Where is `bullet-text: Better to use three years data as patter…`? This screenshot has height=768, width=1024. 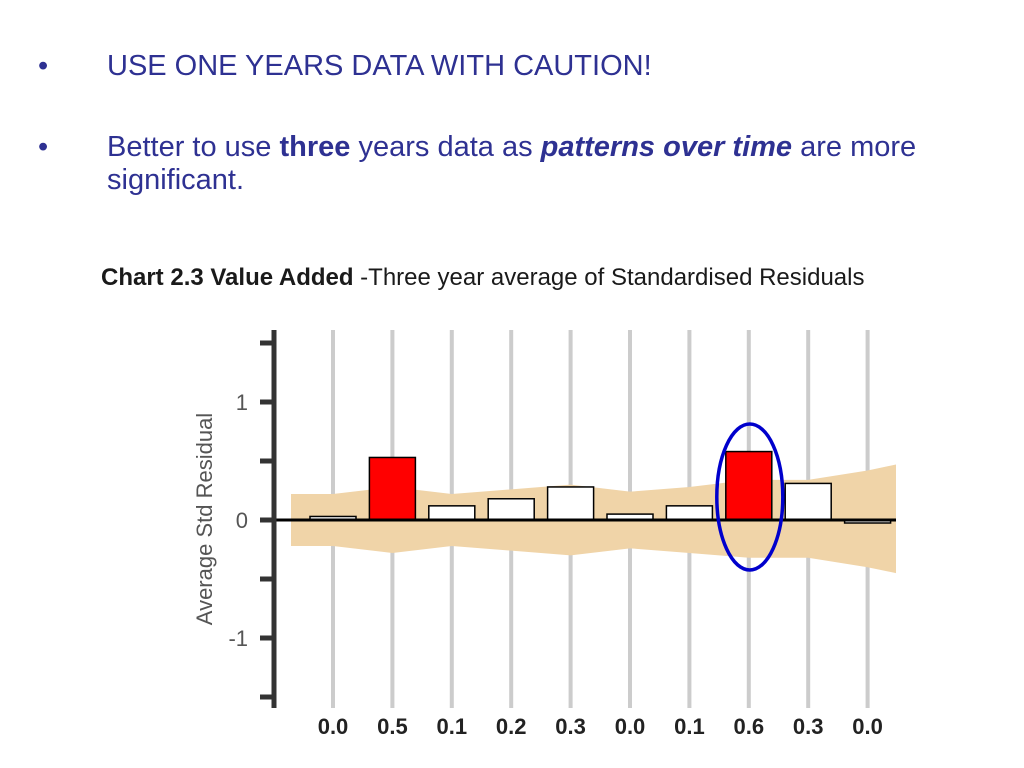
bullet-text: Better to use three years data as patter… is located at coordinates (547, 164).